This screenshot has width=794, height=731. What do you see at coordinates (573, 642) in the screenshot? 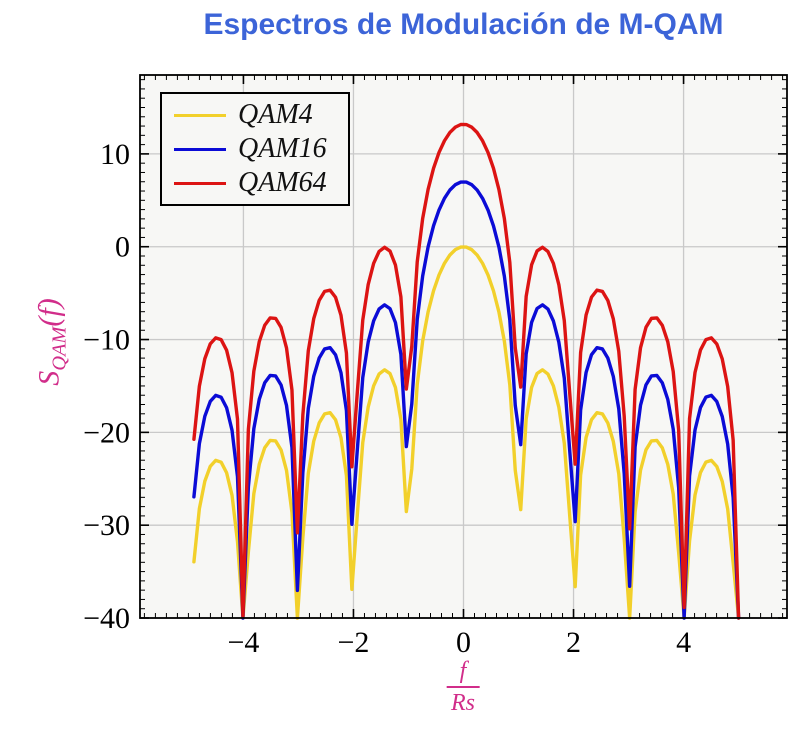
I see `x-tick-label: 2` at bounding box center [573, 642].